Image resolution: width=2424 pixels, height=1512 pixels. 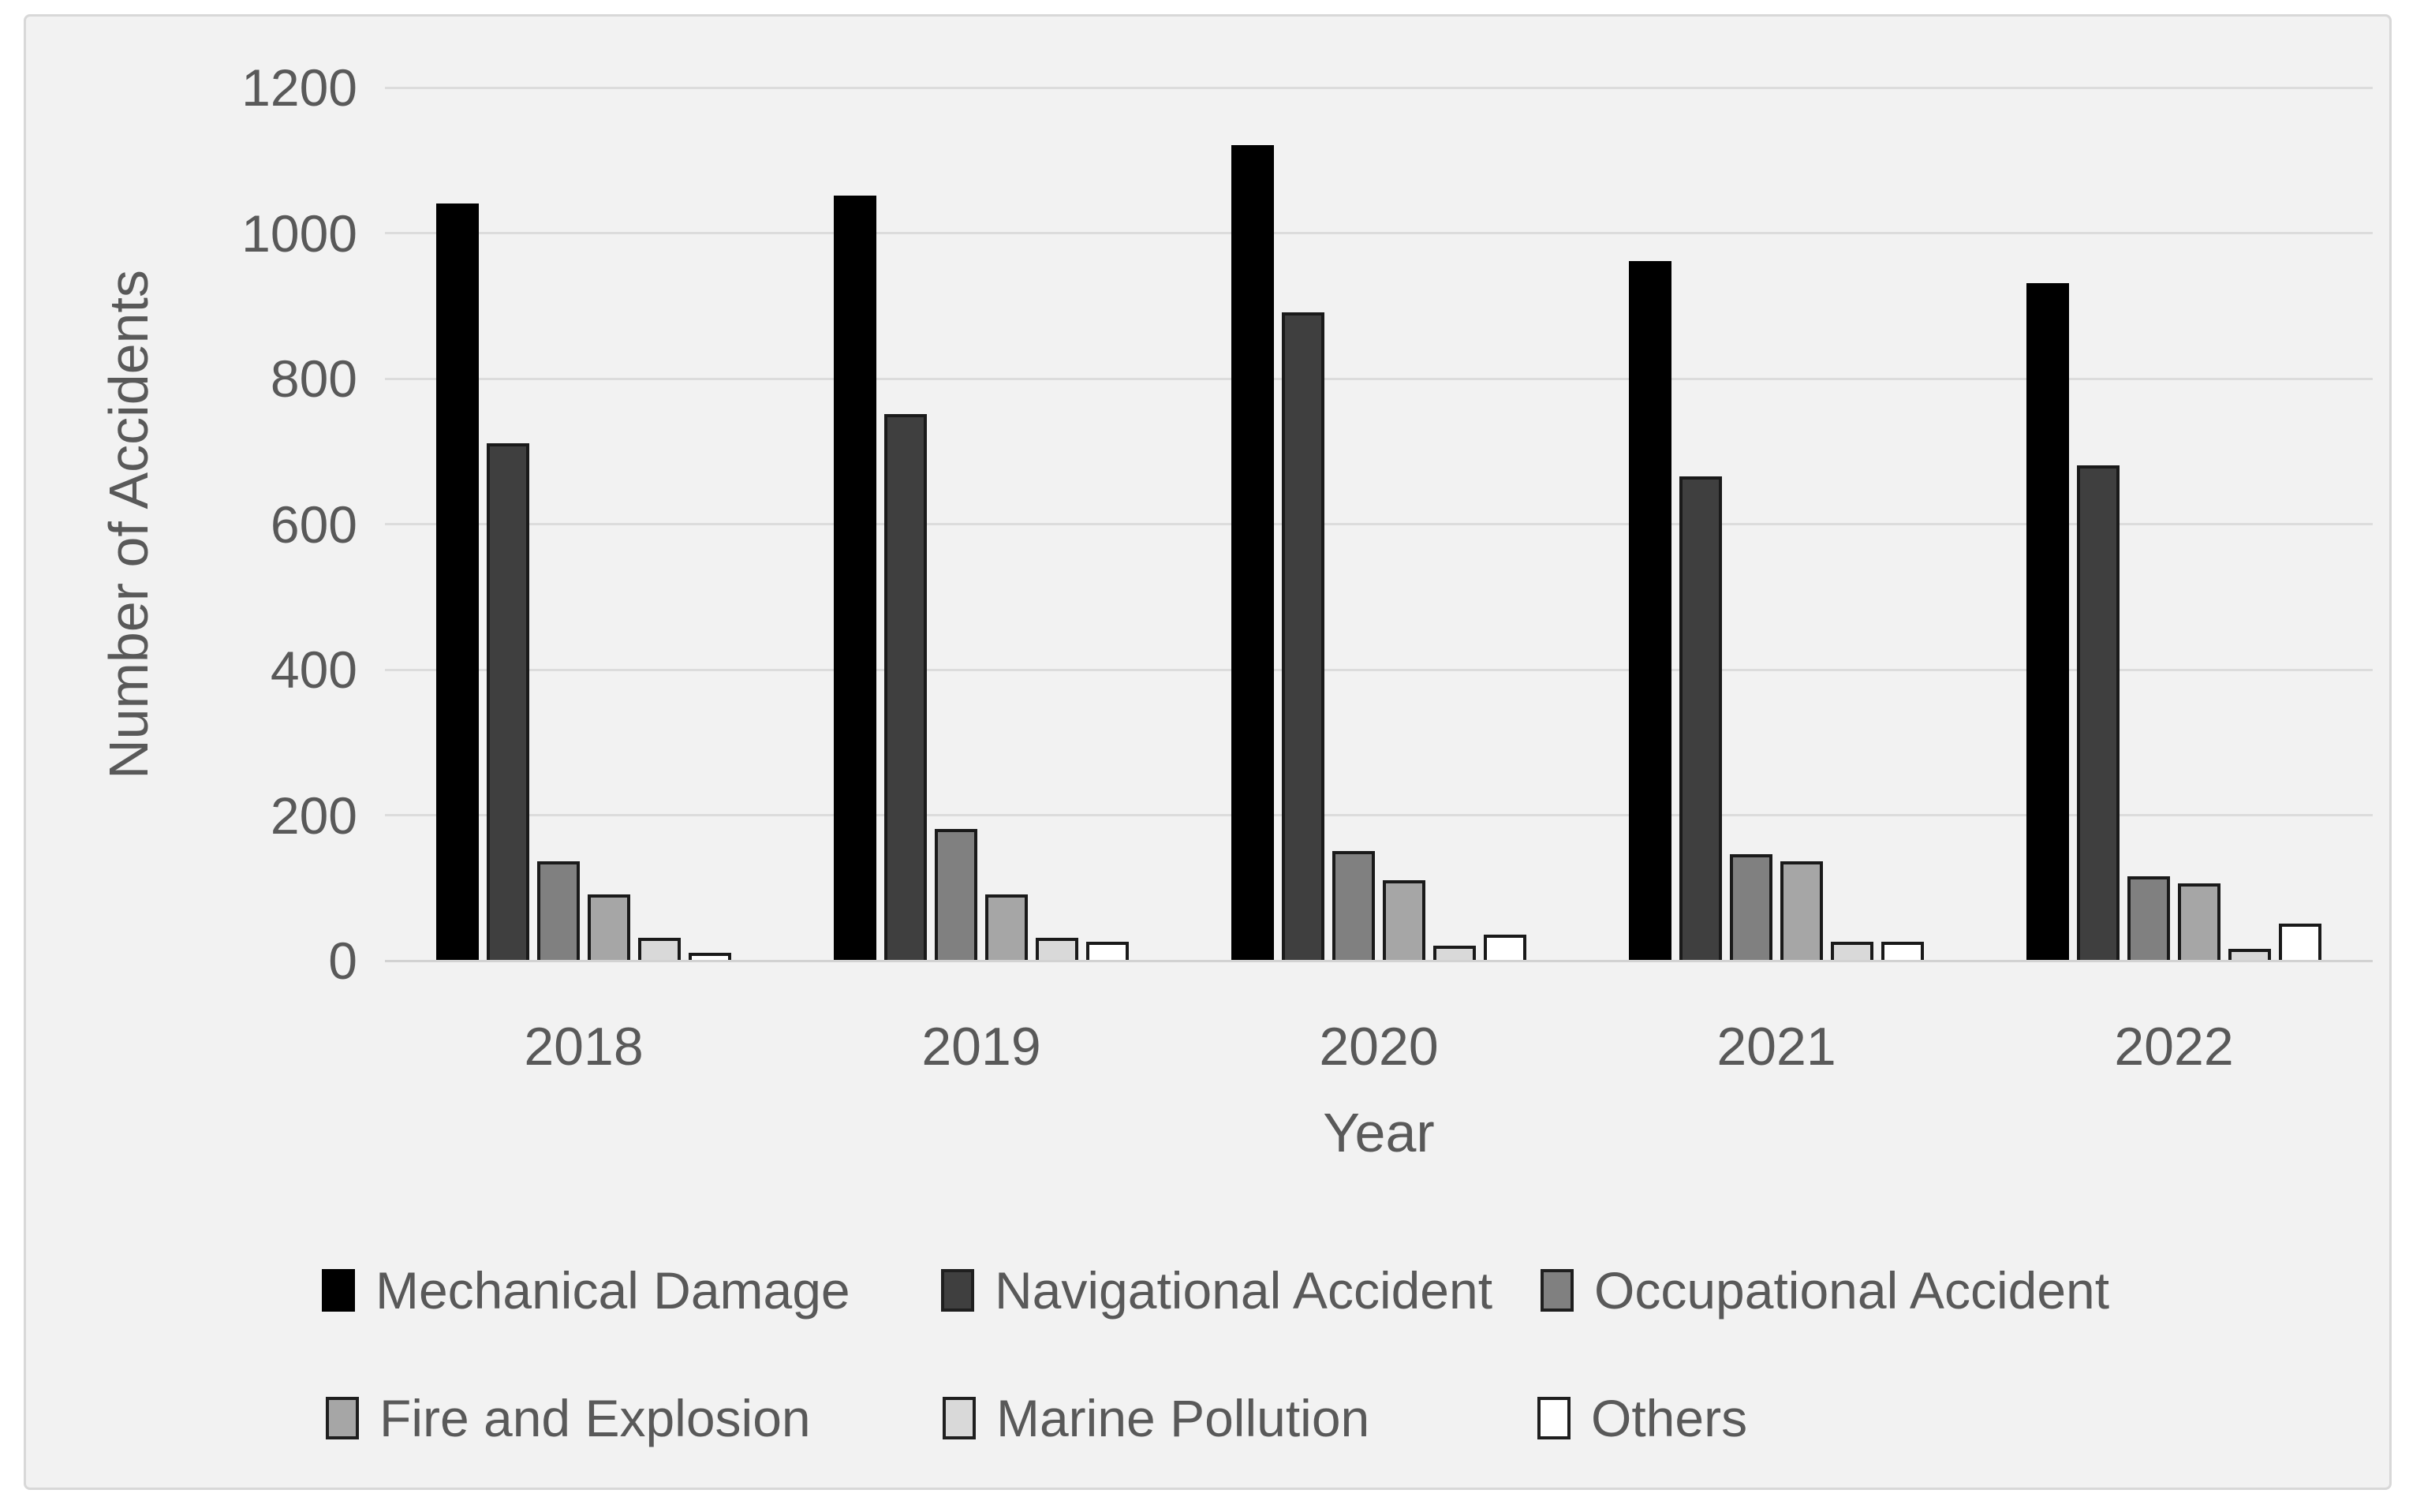 I want to click on bar-2022-others, so click(x=2300, y=941).